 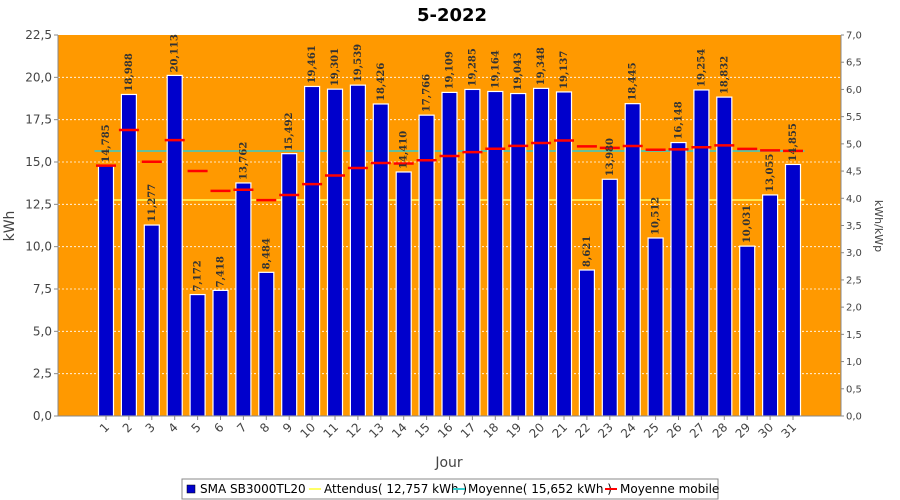 I want to click on x-tick-label: 28, so click(x=720, y=430).